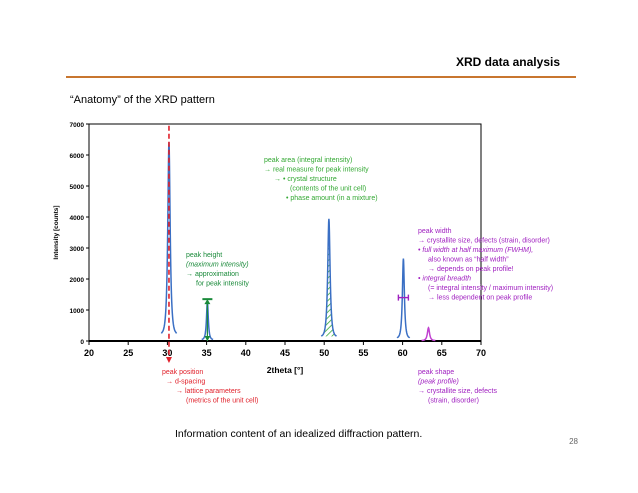  Describe the element at coordinates (321, 77) in the screenshot. I see `title-underline` at that location.